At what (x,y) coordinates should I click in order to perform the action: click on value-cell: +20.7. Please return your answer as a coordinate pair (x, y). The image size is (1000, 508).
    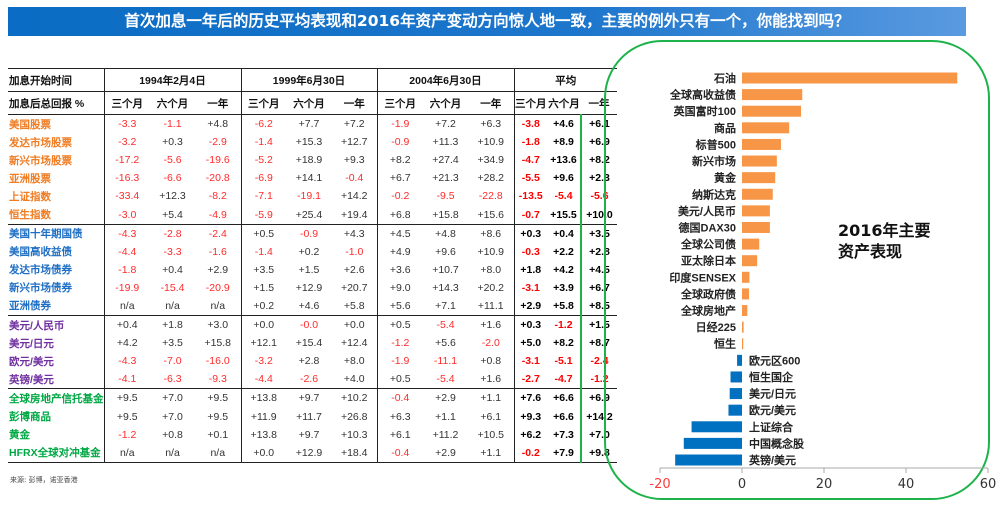
    Looking at the image, I should click on (354, 287).